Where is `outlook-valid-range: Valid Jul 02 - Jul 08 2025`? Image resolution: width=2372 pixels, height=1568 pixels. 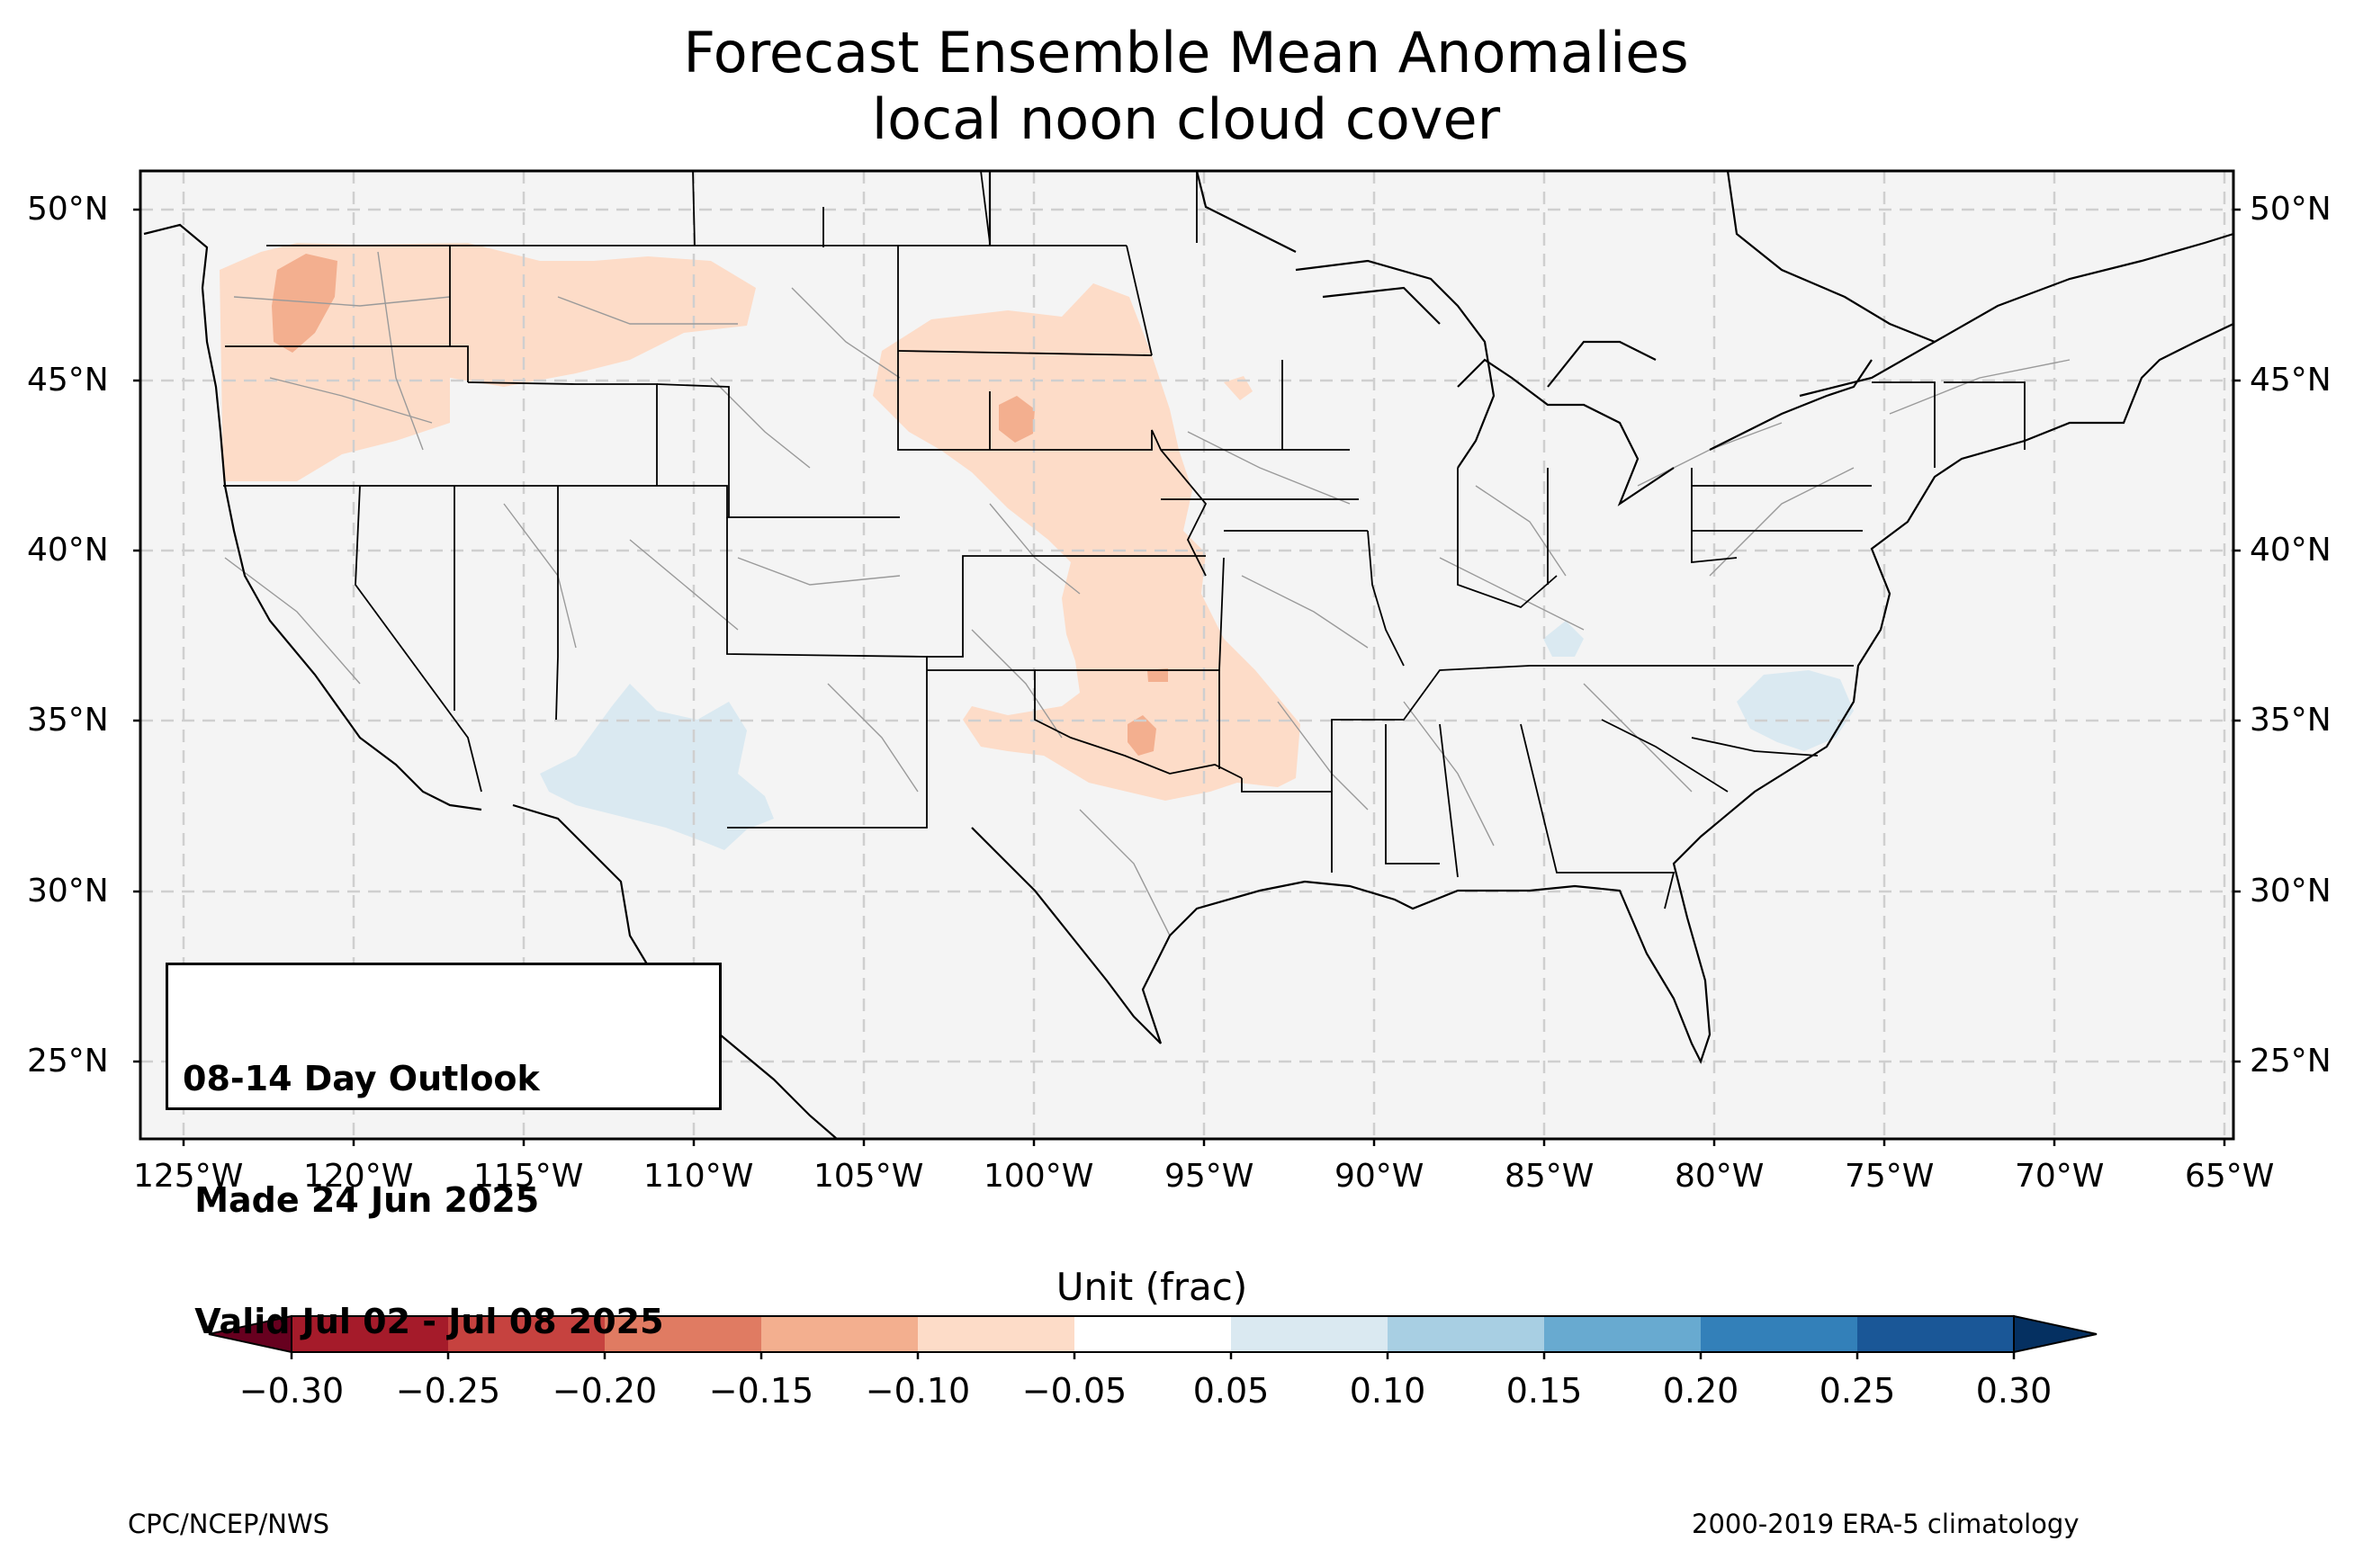
outlook-valid-range: Valid Jul 02 - Jul 08 2025 is located at coordinates (424, 1321).